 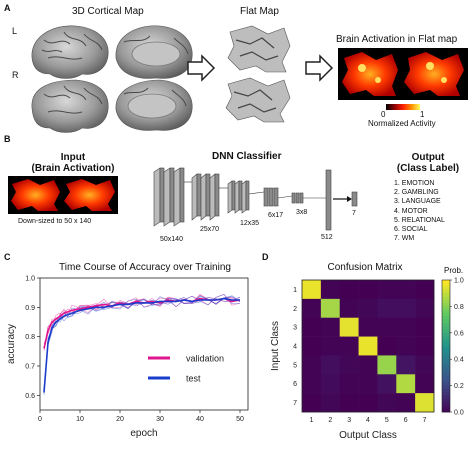 What do you see at coordinates (406, 420) in the screenshot?
I see `x-tick-label: 6` at bounding box center [406, 420].